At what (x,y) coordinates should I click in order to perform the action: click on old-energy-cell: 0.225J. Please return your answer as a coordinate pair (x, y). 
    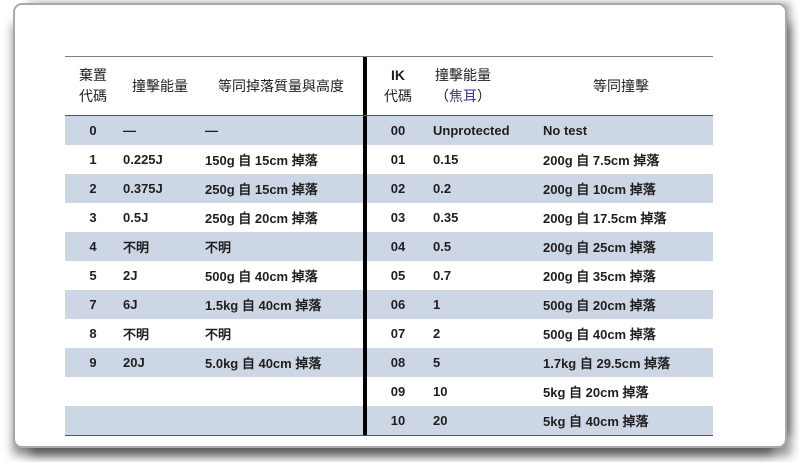
    Looking at the image, I should click on (143, 159).